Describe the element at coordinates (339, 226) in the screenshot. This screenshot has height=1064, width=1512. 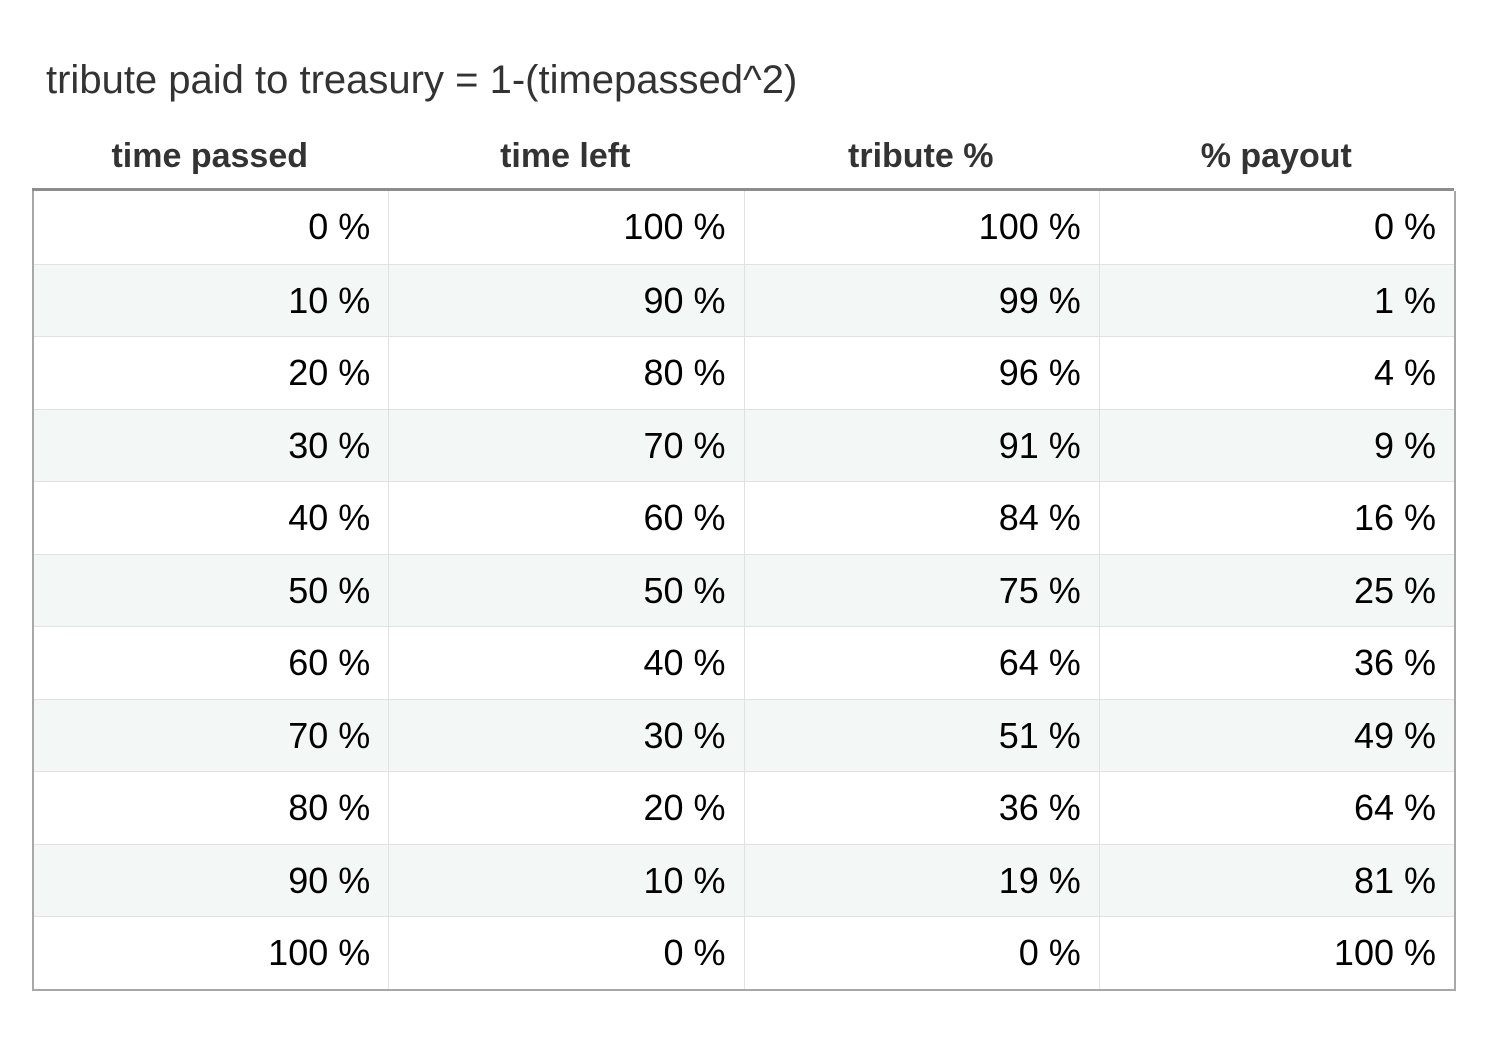
I see `cell-time-passed: 0 %` at that location.